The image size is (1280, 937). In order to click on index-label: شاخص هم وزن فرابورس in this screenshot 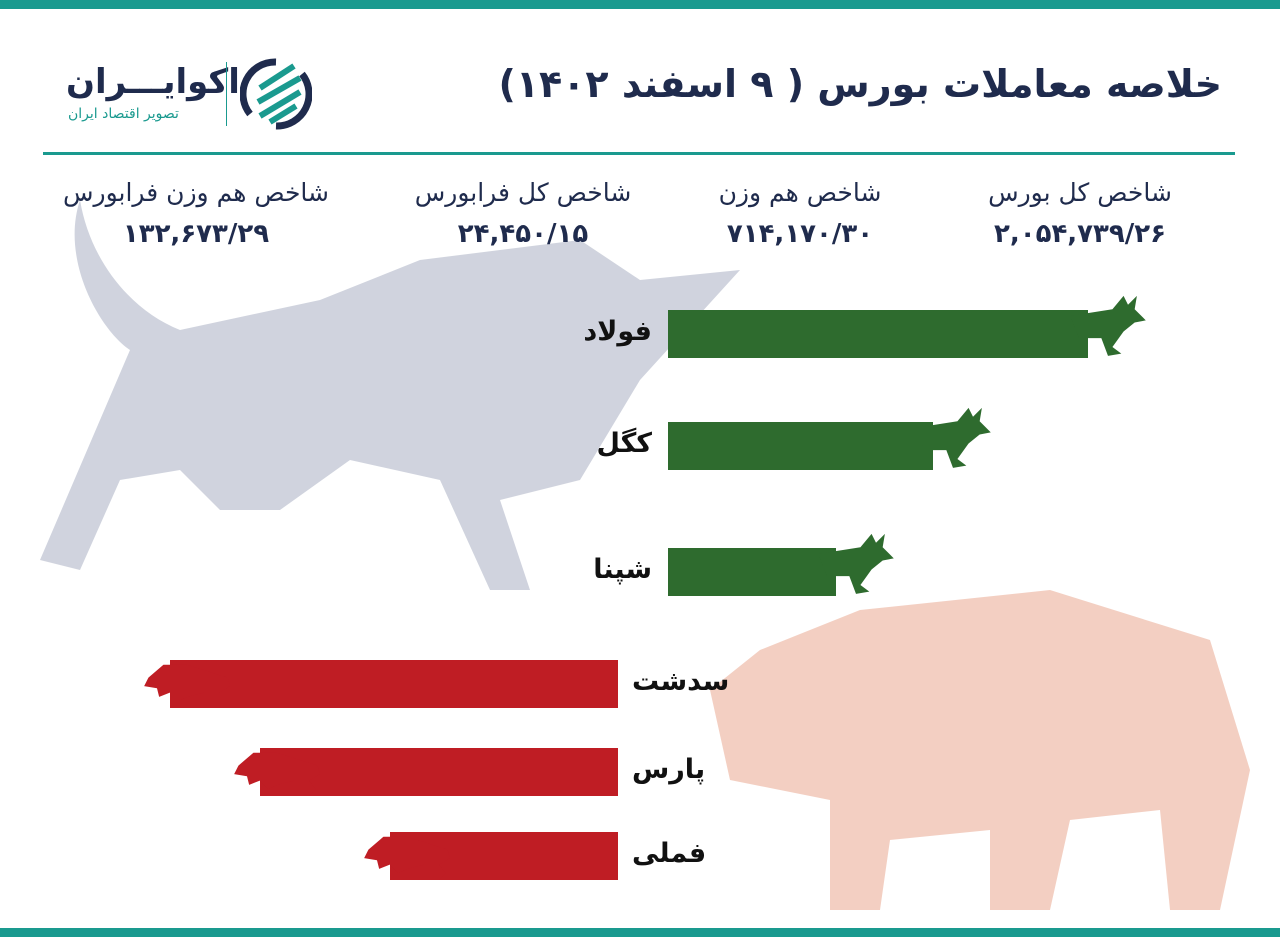, I will do `click(196, 192)`.